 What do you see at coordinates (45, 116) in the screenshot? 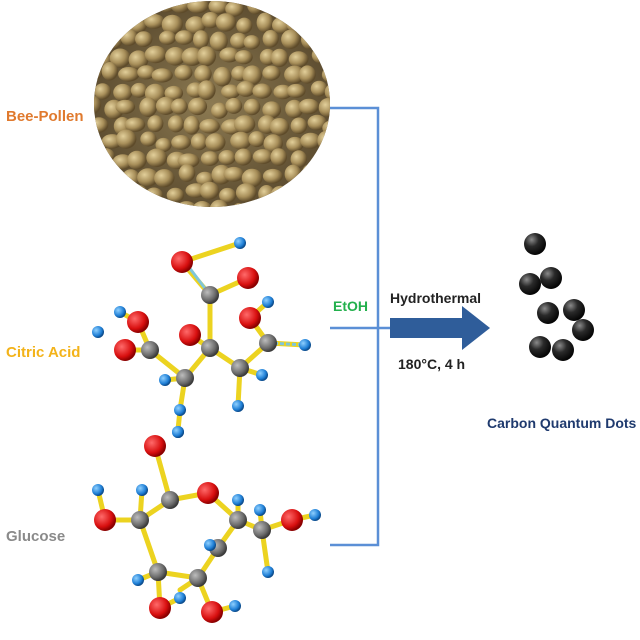
I see `bee-pollen-label: Bee-Pollen` at bounding box center [45, 116].